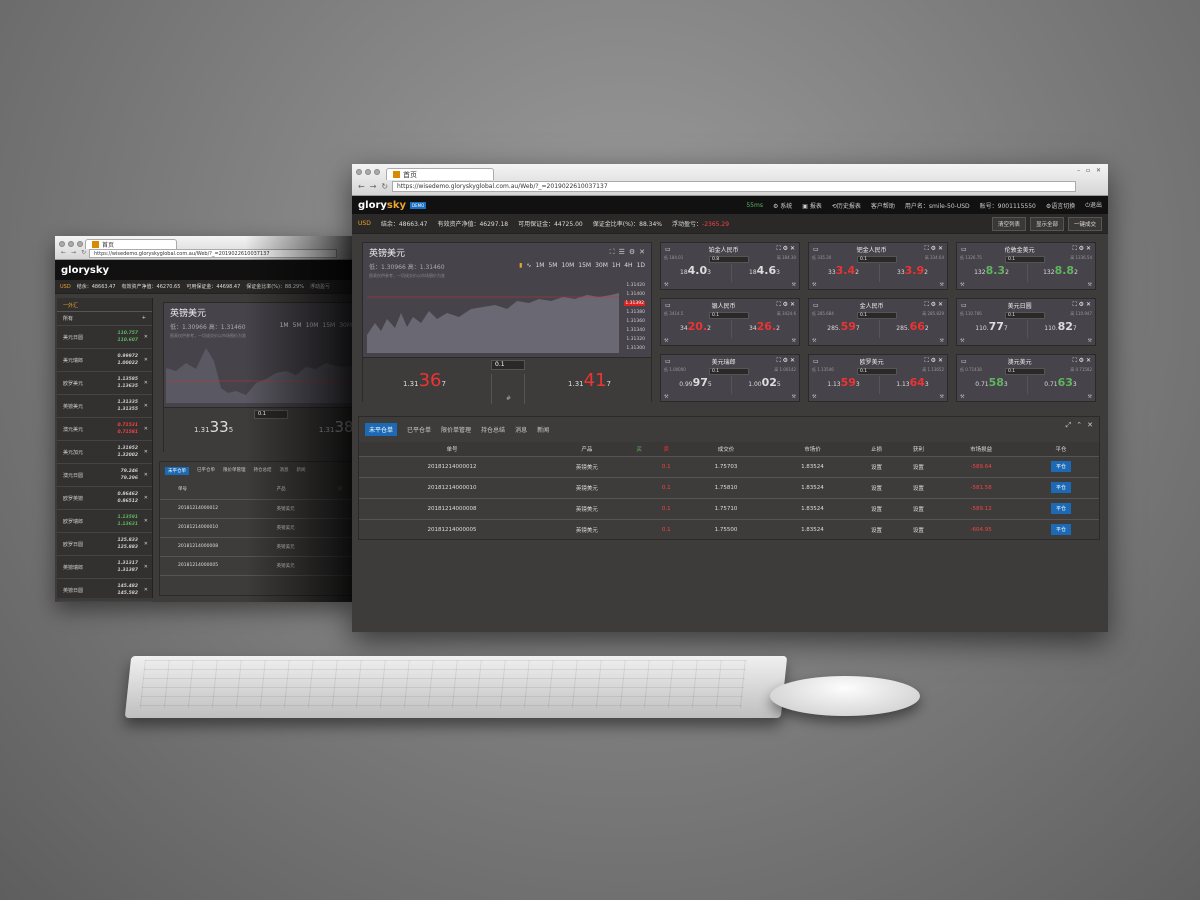 The height and width of the screenshot is (900, 1200). Describe the element at coordinates (234, 470) in the screenshot. I see `back-order-tab: 限价单管理` at that location.